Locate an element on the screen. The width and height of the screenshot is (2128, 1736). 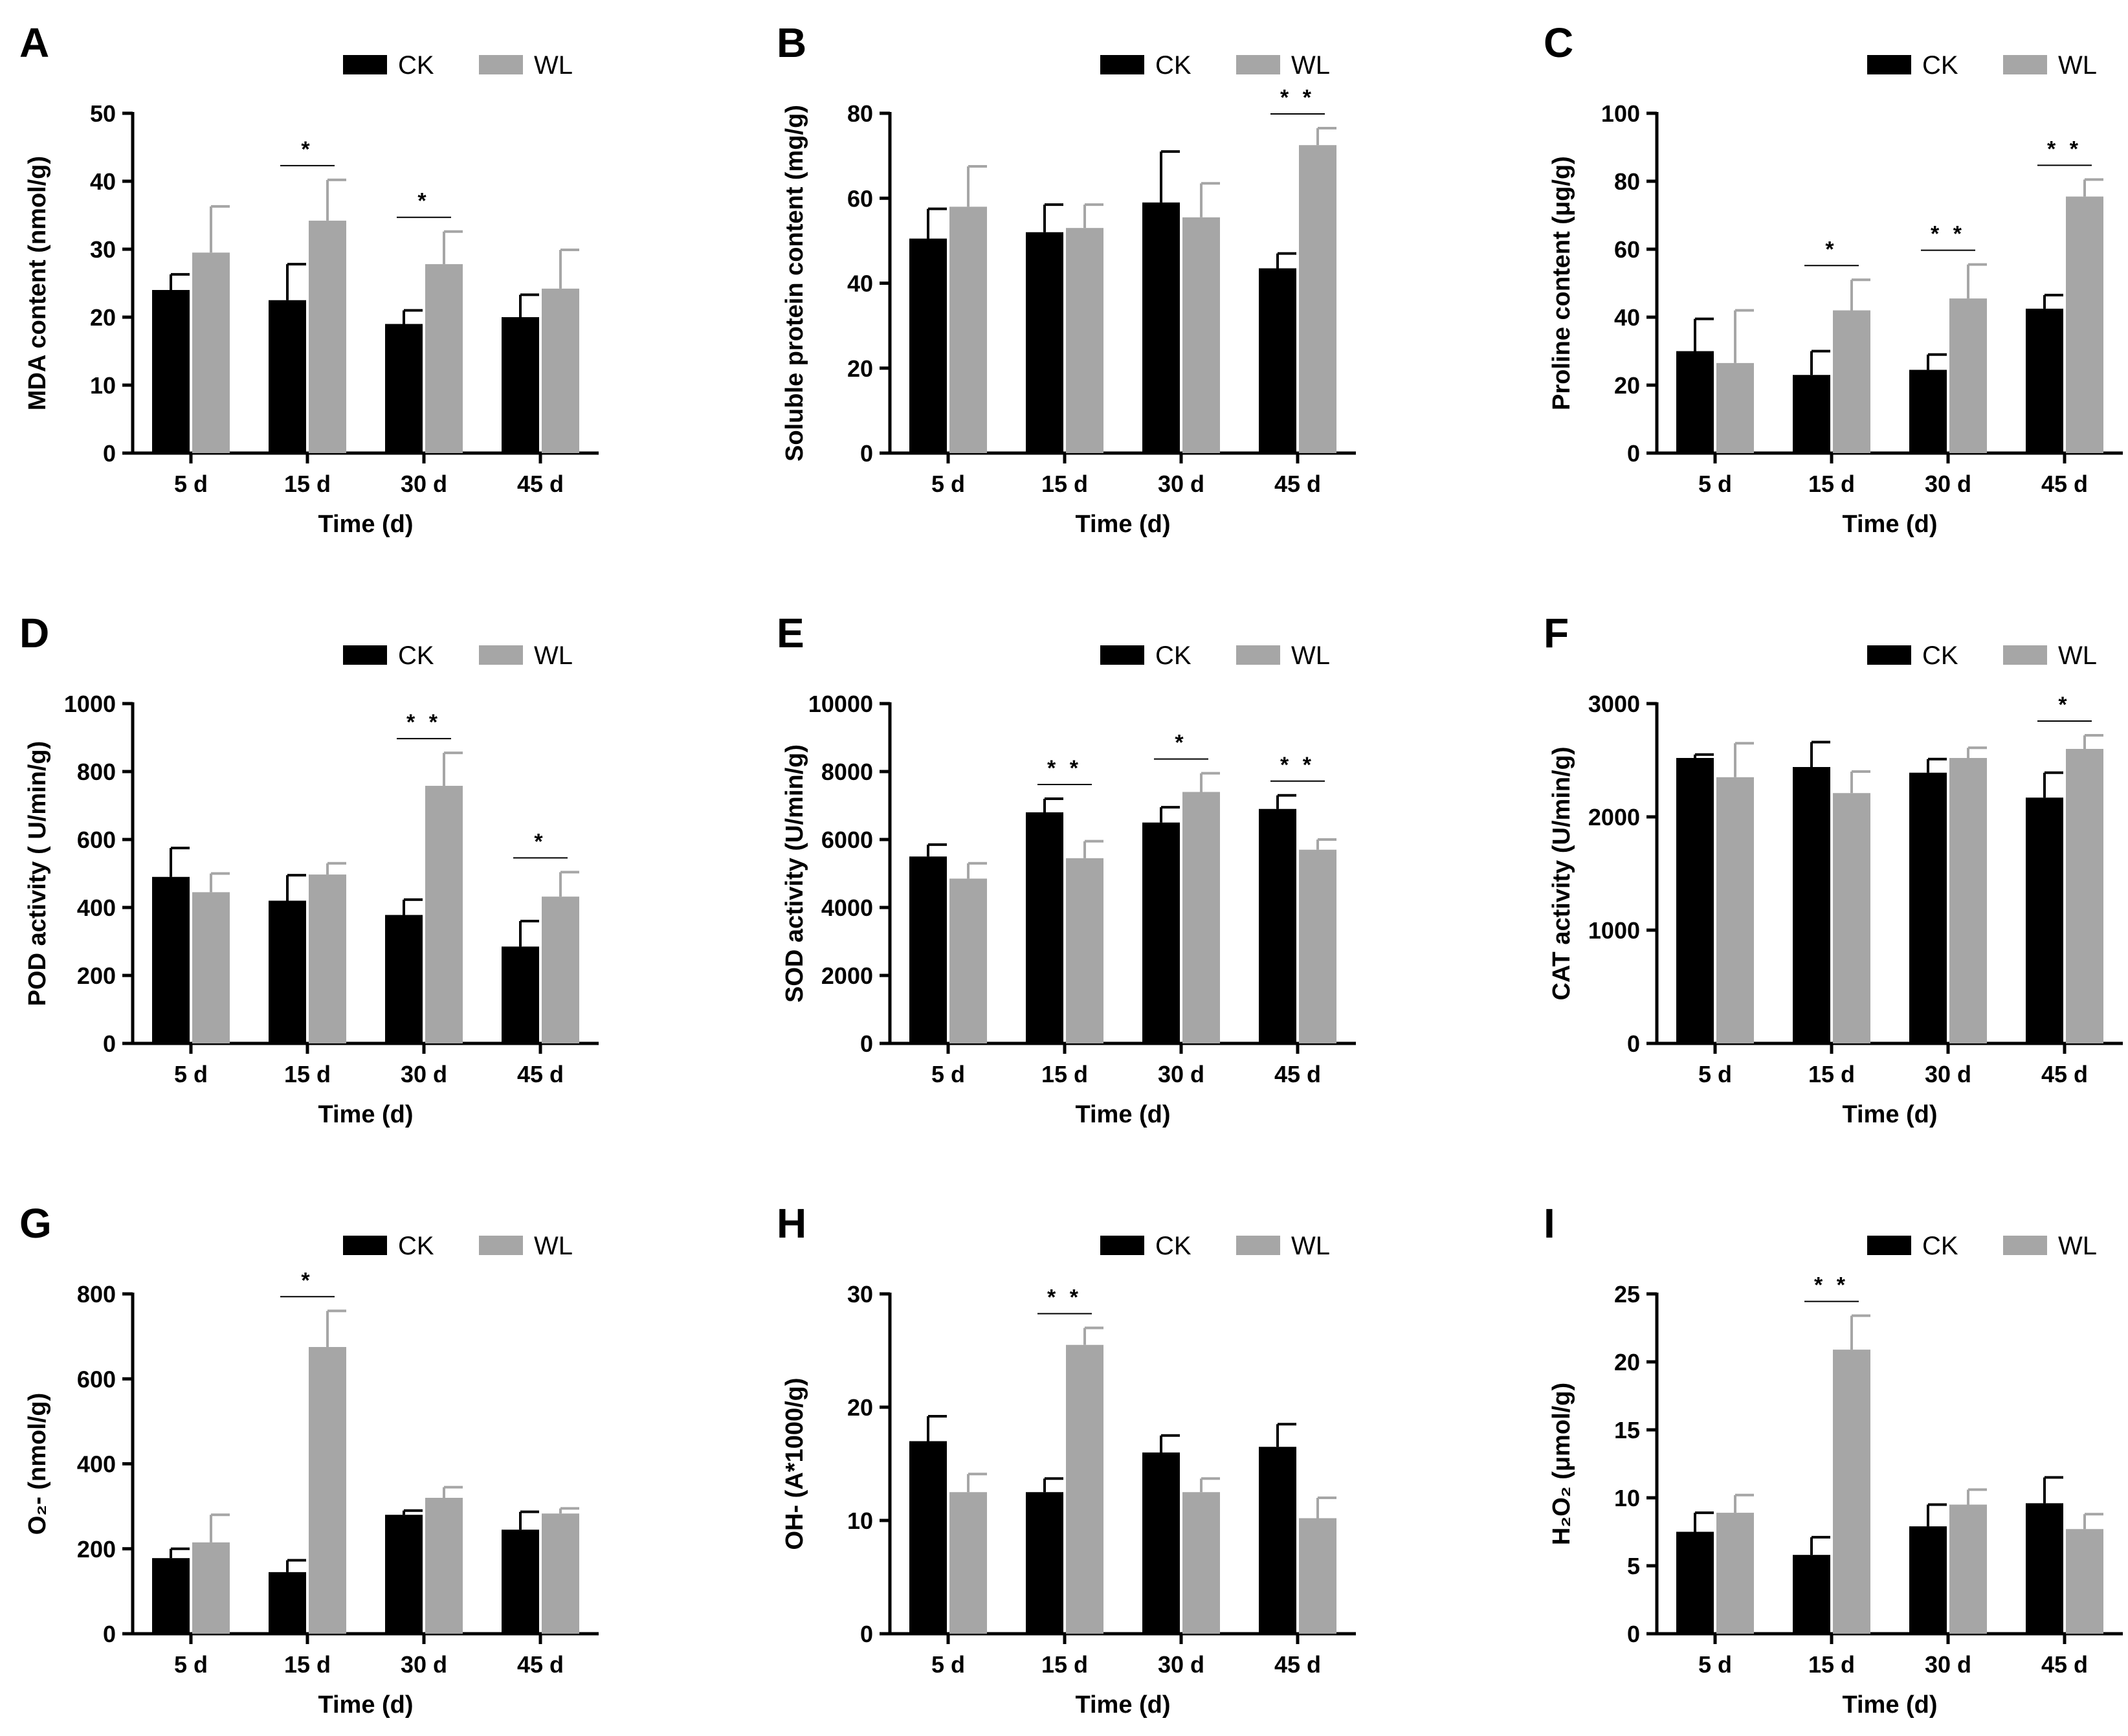
y-tick-label: 10 is located at coordinates (1627, 1498).